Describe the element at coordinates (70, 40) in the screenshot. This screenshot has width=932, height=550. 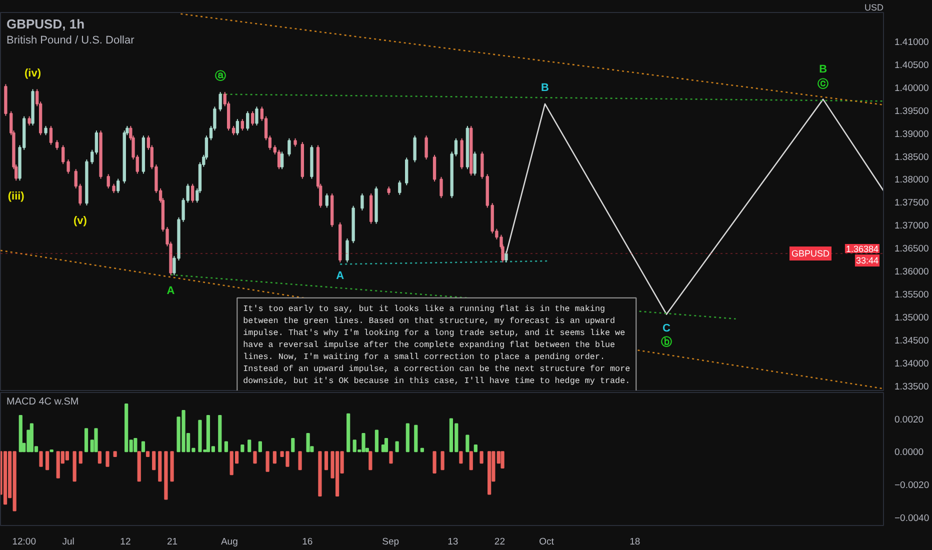
I see `text: British Pound / U.S. Dollar` at that location.